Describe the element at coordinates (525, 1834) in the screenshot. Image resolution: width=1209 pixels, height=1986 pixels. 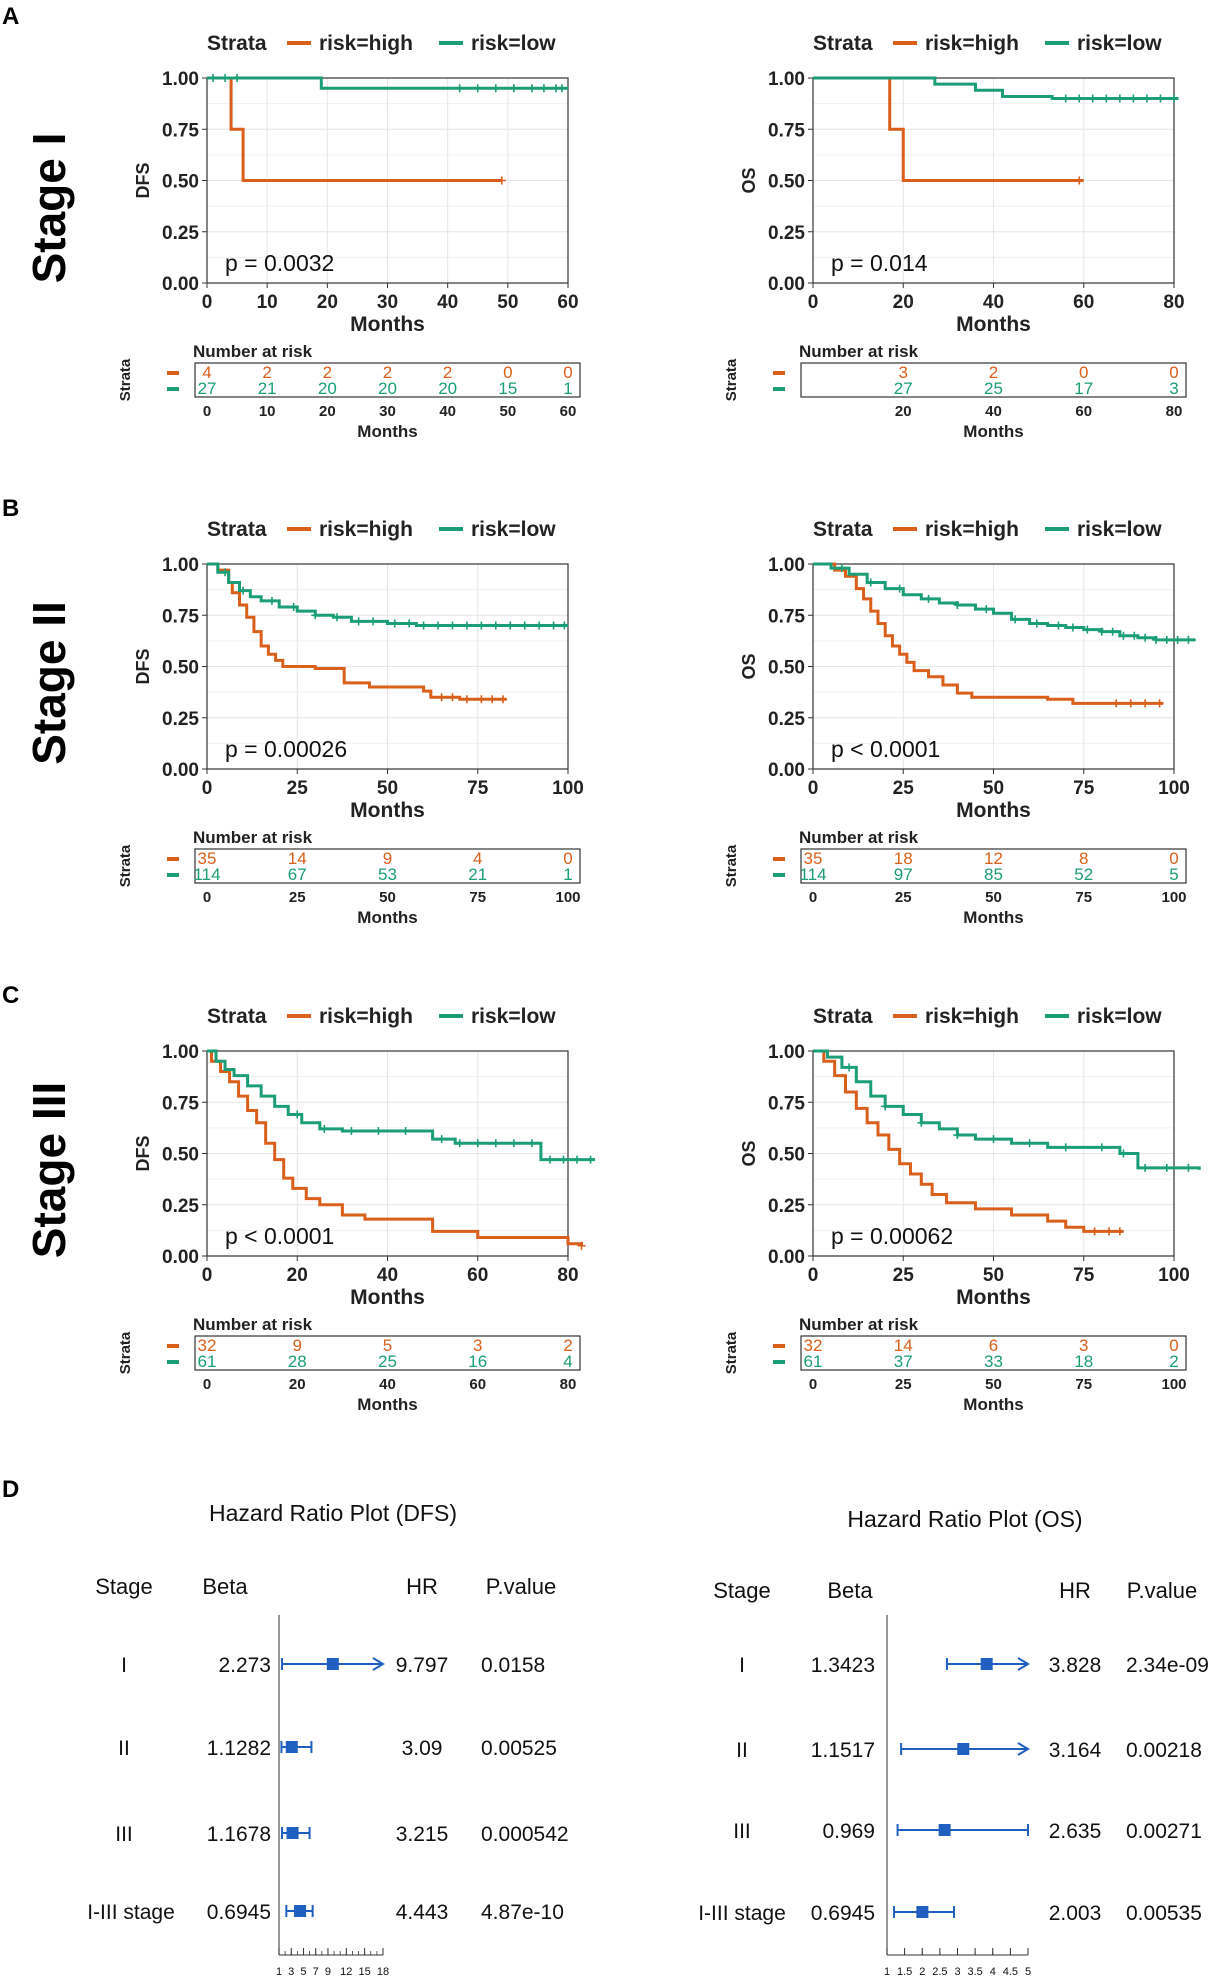
I see `row-pvalue: 0.000542` at that location.